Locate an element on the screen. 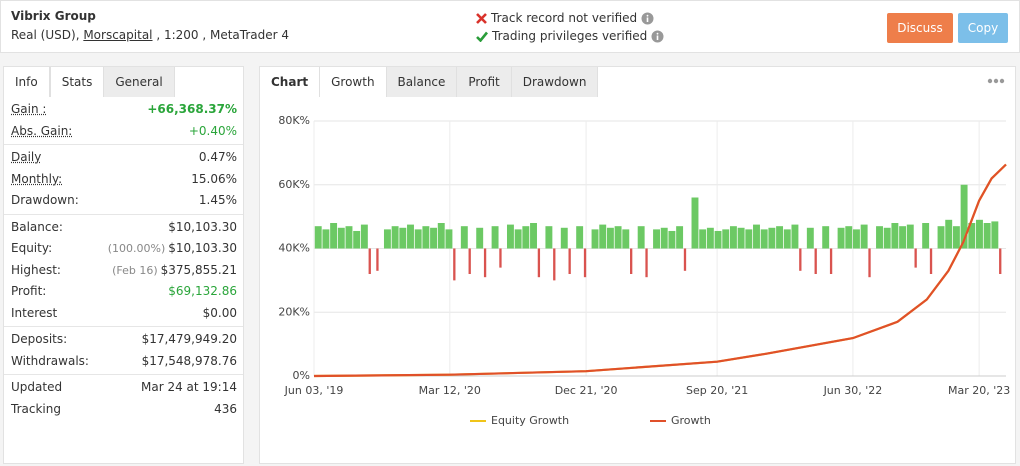 The height and width of the screenshot is (466, 1020). tab: Info is located at coordinates (27, 82).